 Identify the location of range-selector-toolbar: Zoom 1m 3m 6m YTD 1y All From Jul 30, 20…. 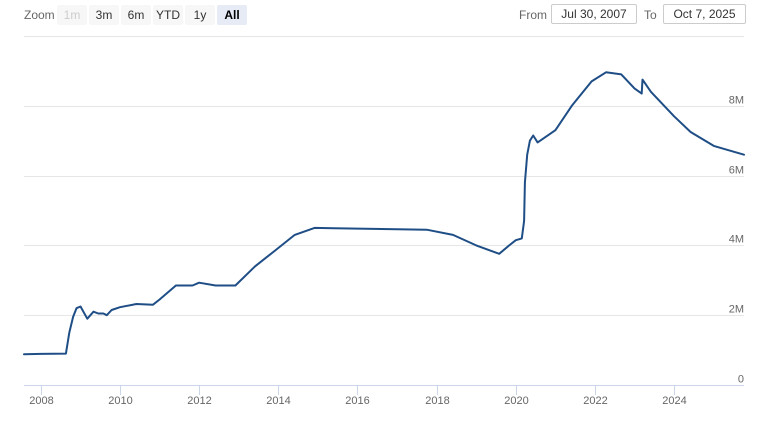
(384, 15).